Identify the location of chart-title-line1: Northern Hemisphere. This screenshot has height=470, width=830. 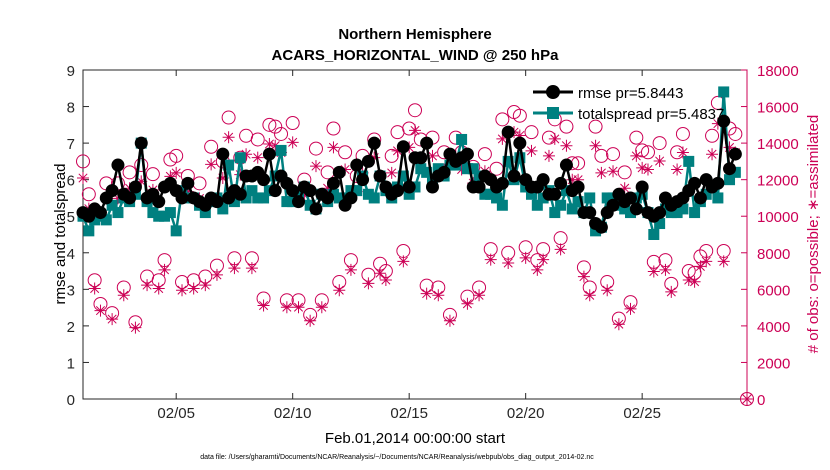
(414, 34).